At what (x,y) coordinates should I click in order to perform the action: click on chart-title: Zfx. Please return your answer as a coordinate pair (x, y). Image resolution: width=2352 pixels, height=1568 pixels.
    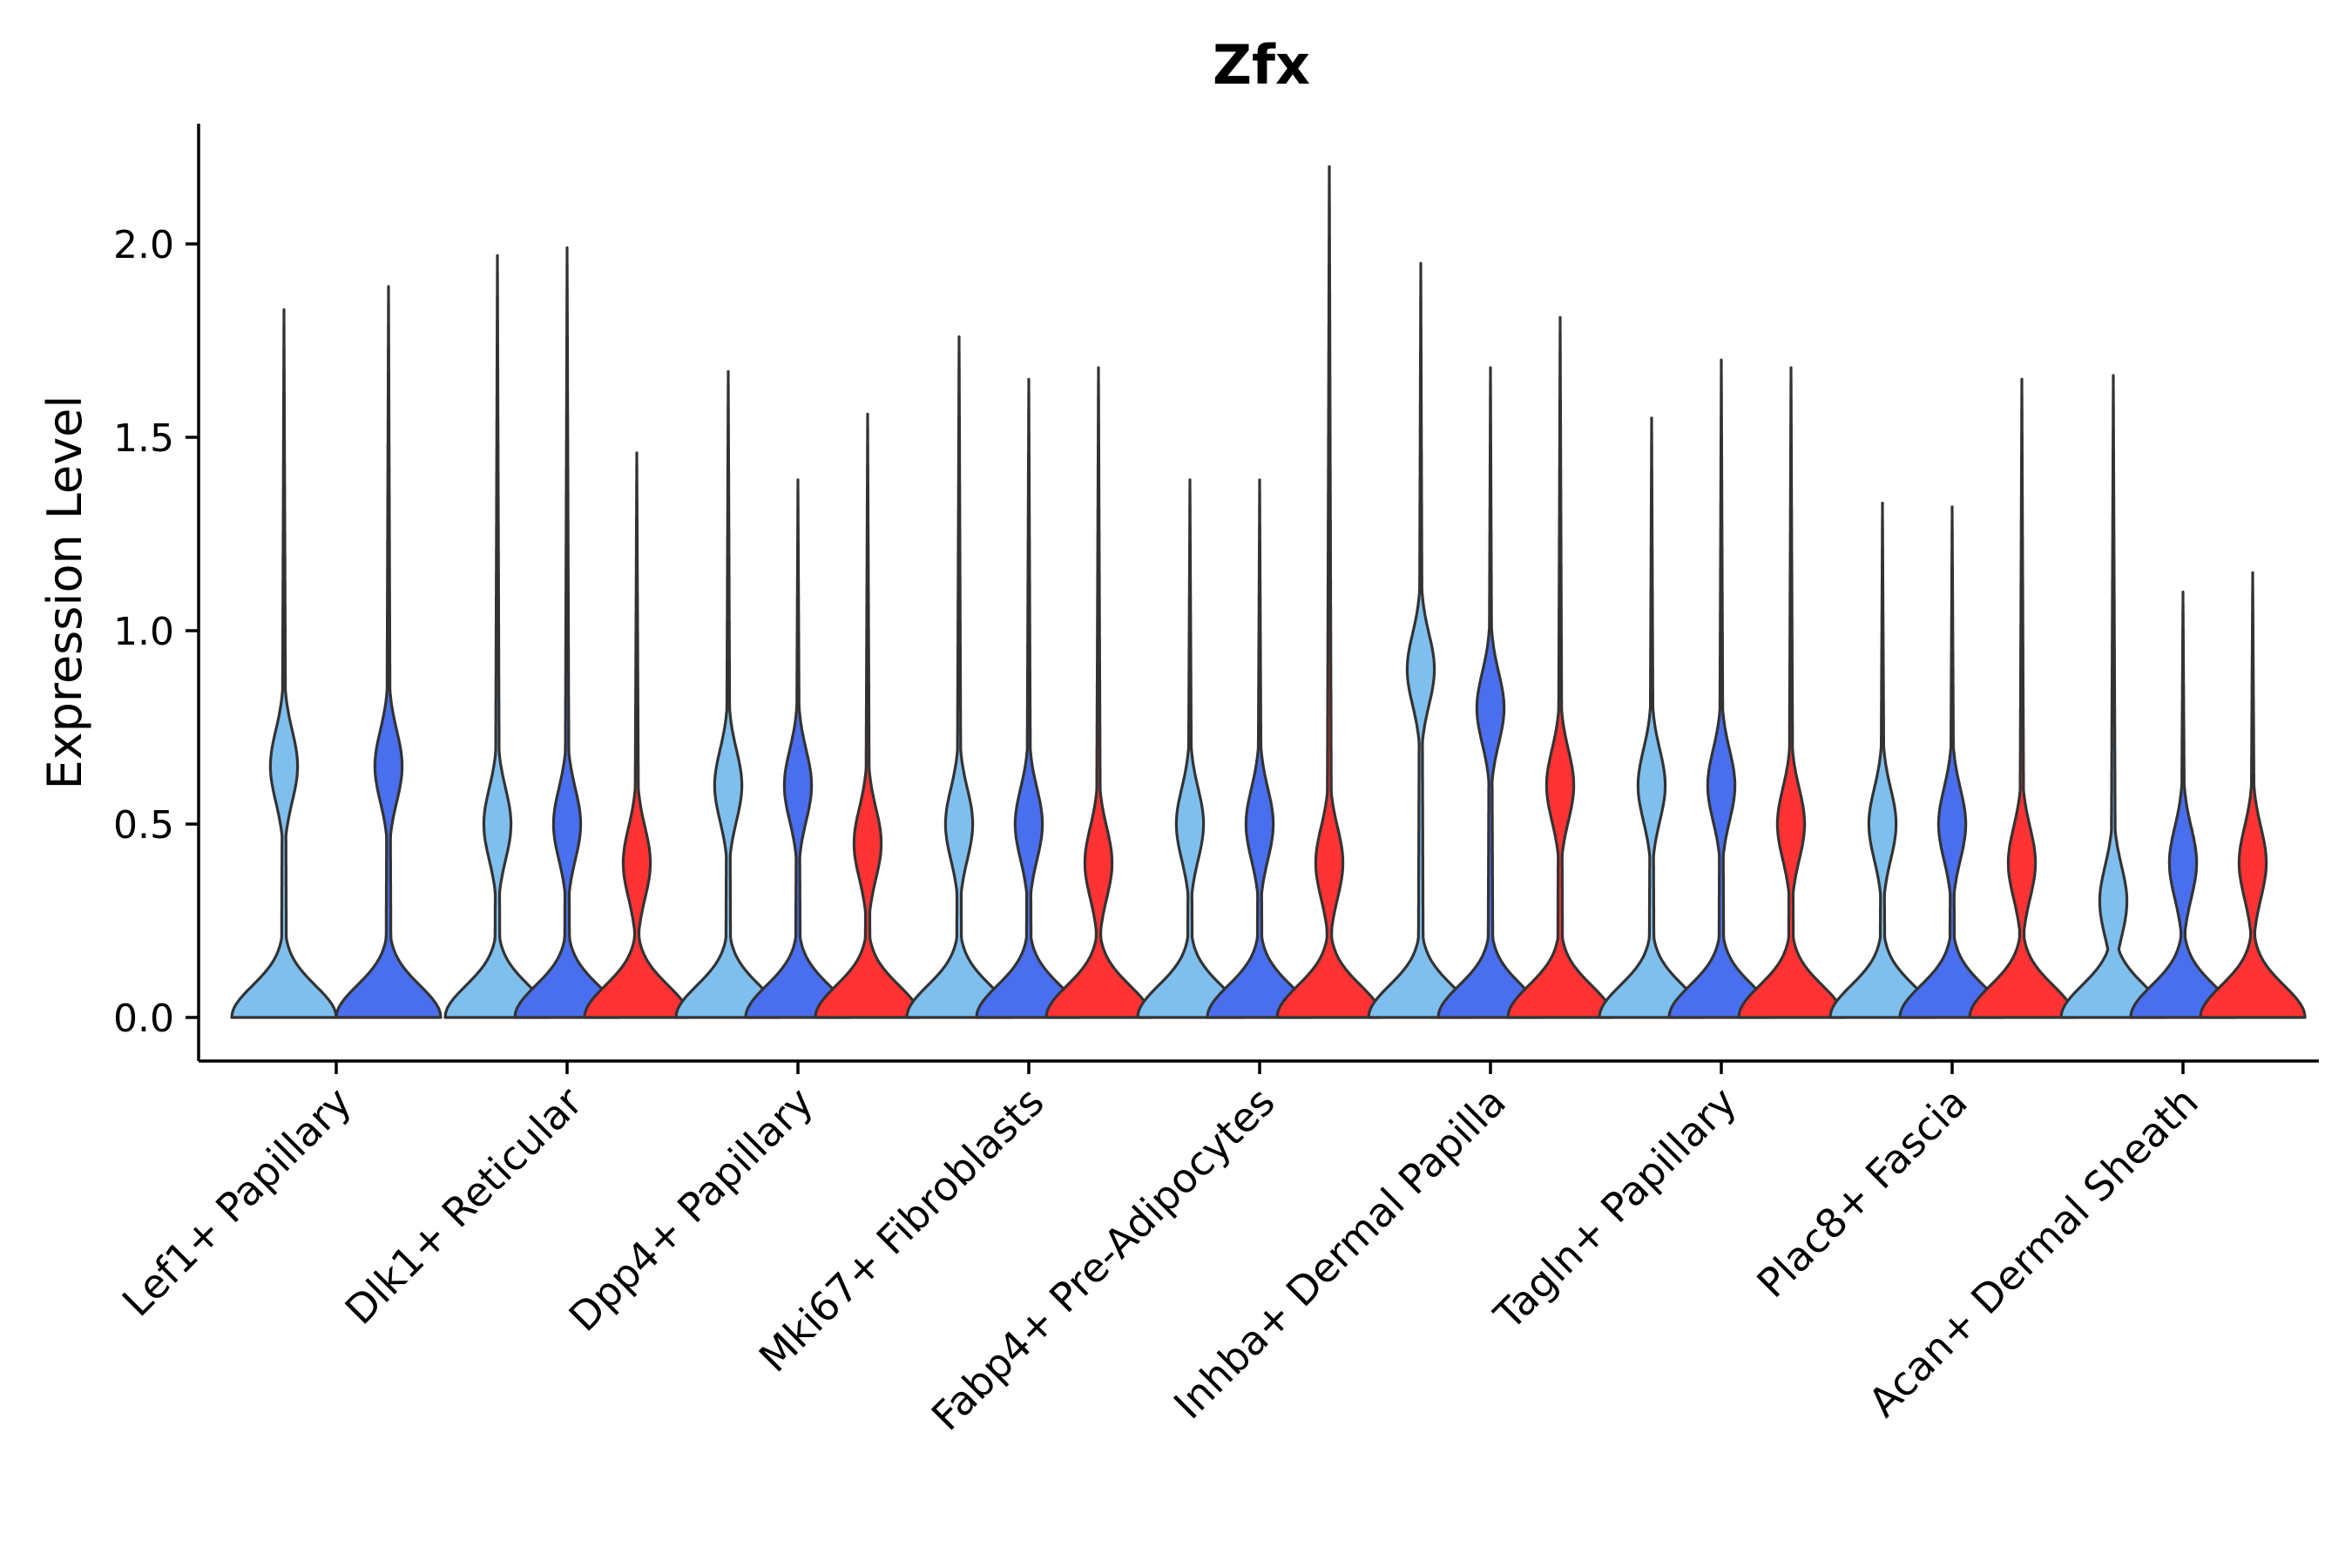
    Looking at the image, I should click on (1261, 65).